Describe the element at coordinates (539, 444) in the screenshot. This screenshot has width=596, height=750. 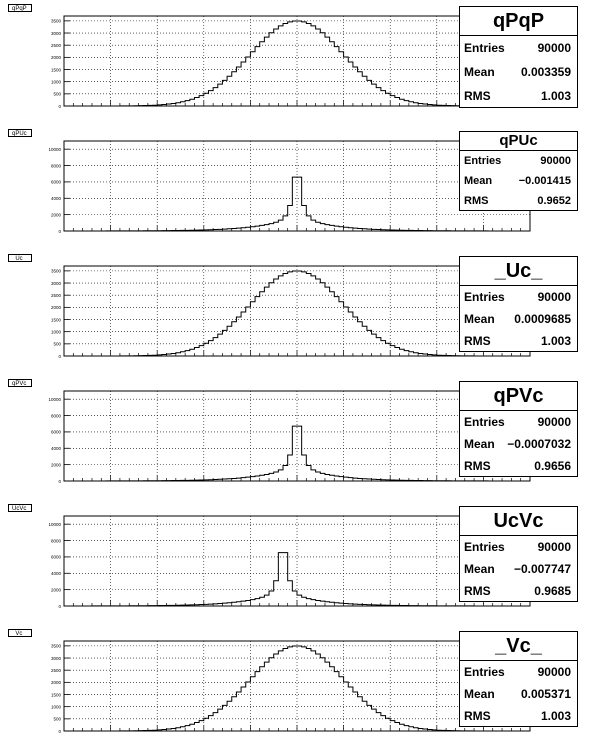
I see `stats-value: −0.0007032` at that location.